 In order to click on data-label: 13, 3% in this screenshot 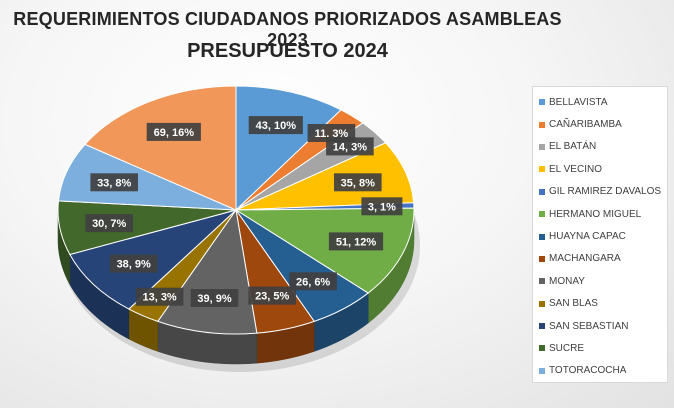, I will do `click(159, 296)`.